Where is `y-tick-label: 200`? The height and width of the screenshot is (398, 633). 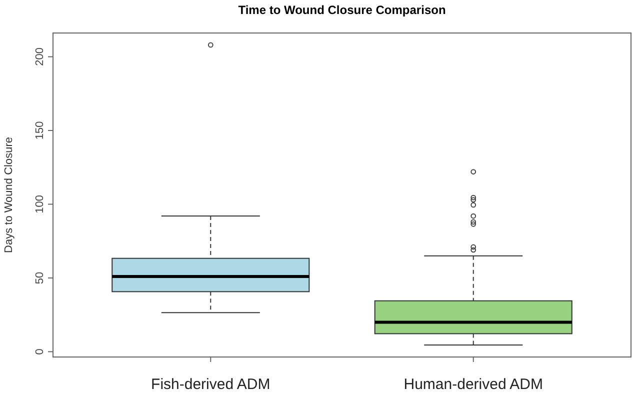 y-tick-label: 200 is located at coordinates (40, 57).